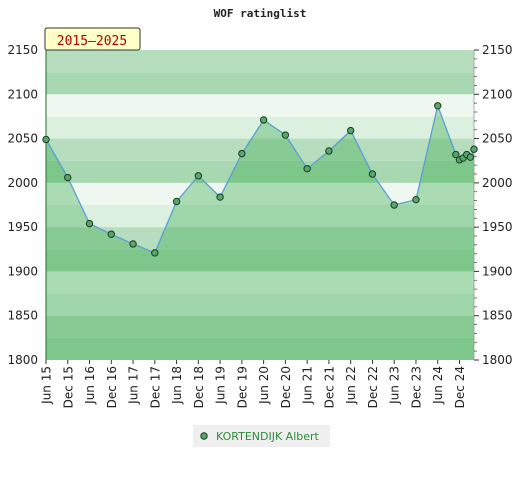 This screenshot has height=480, width=520. What do you see at coordinates (264, 385) in the screenshot?
I see `x-tick-label: Jun 20` at bounding box center [264, 385].